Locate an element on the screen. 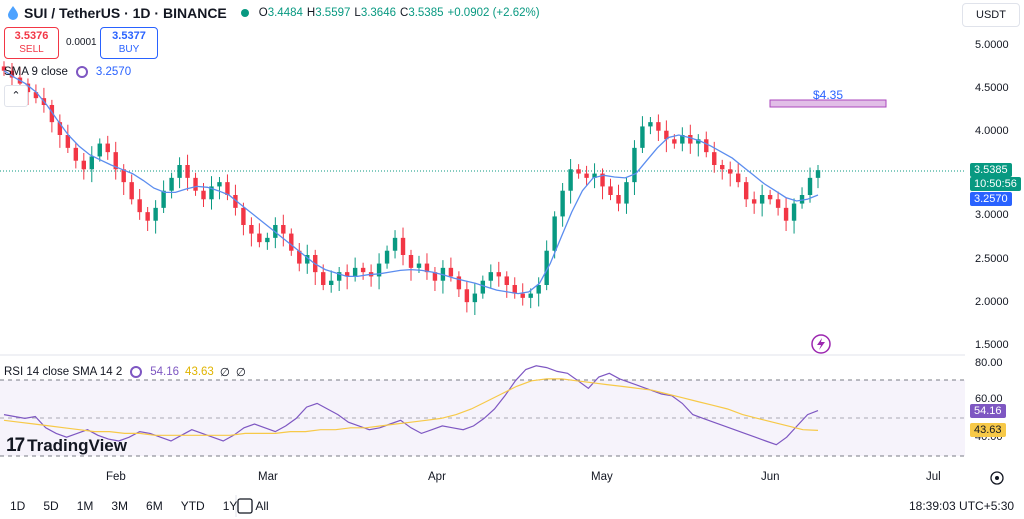 The image size is (1024, 519). brand-name: TradingView is located at coordinates (77, 445).